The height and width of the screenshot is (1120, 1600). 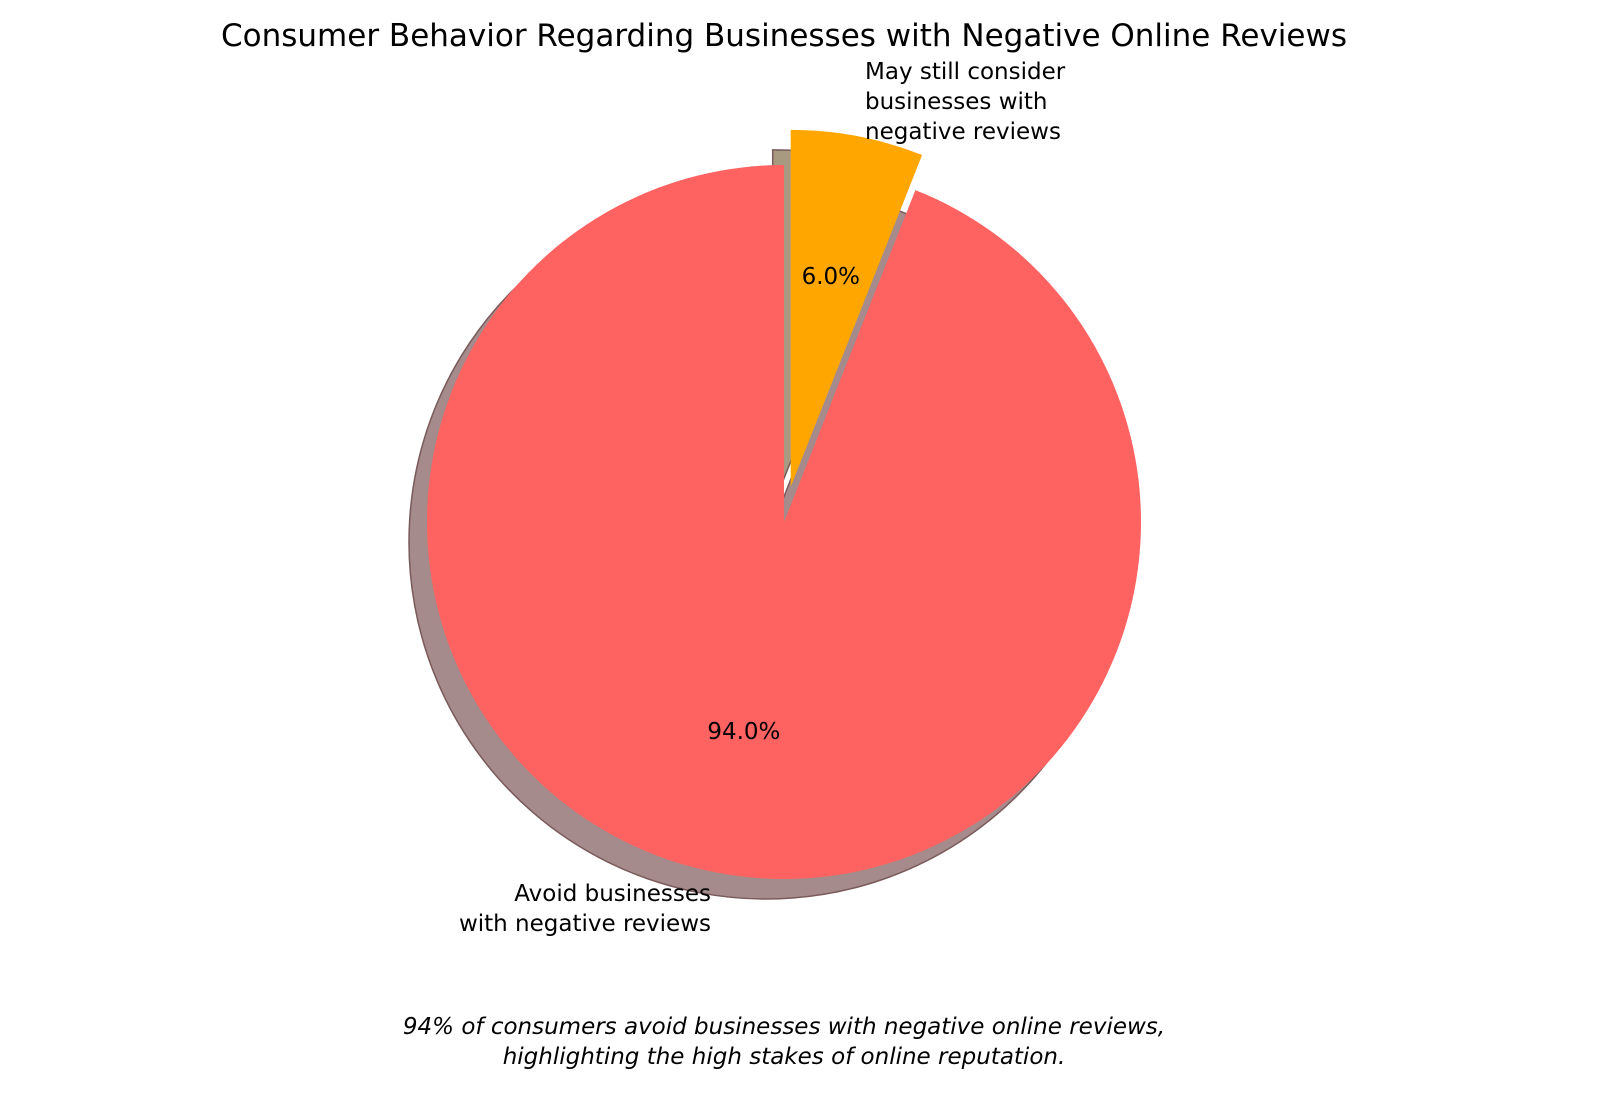 What do you see at coordinates (831, 276) in the screenshot?
I see `slice-percent-may-consider: 6.0%` at bounding box center [831, 276].